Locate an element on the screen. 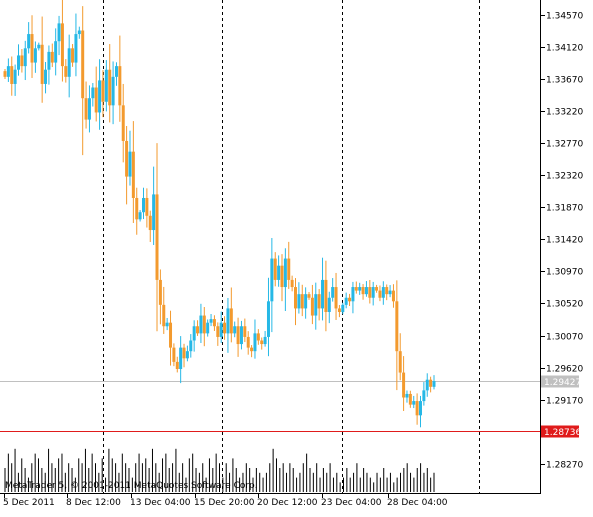 The width and height of the screenshot is (593, 517). time-tick-label: 15 Dec 20:00 is located at coordinates (224, 503).